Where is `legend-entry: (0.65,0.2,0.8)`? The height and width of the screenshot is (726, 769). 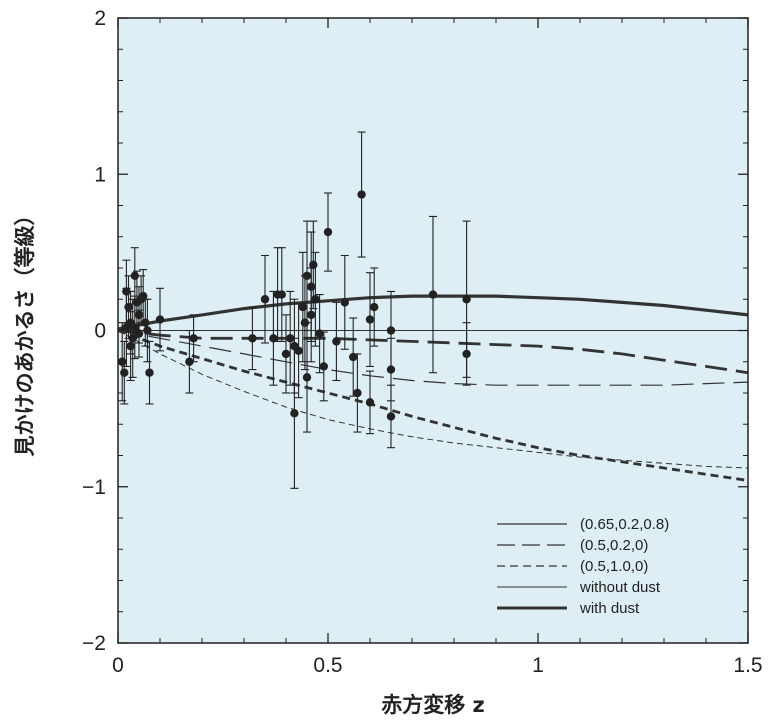 legend-entry: (0.65,0.2,0.8) is located at coordinates (583, 524).